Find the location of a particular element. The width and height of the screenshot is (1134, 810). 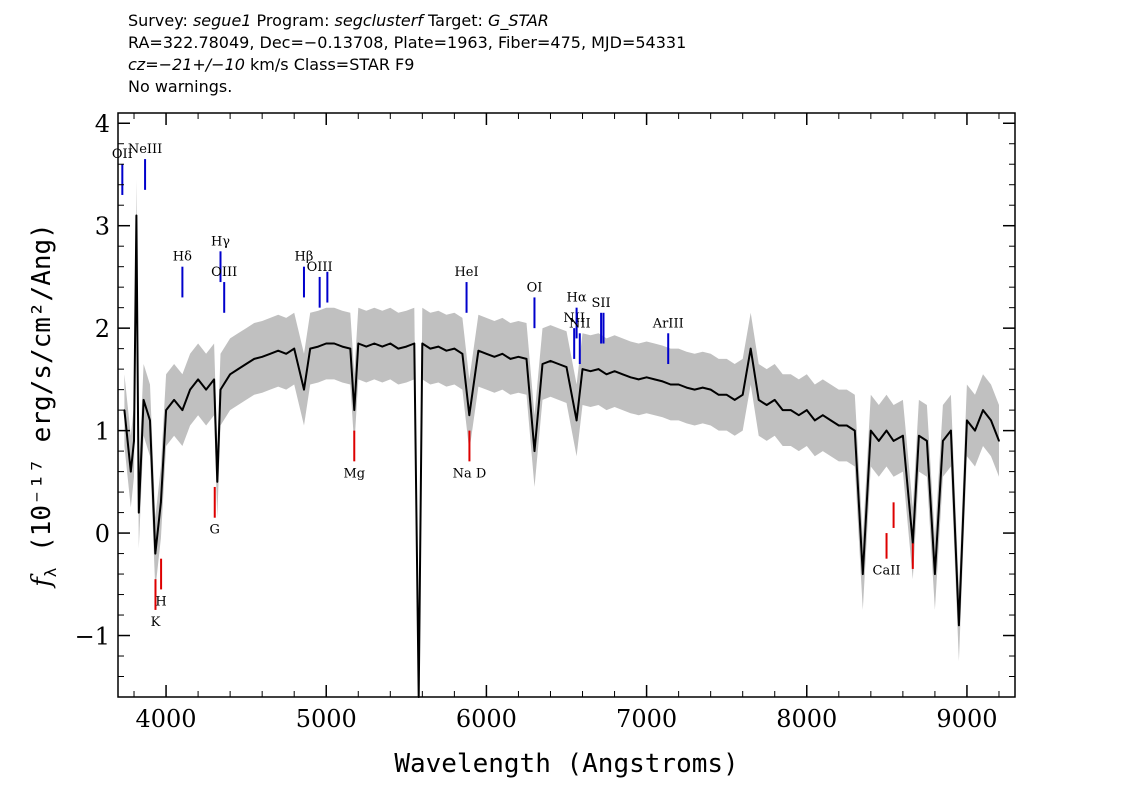

line-label: Hα is located at coordinates (577, 298).